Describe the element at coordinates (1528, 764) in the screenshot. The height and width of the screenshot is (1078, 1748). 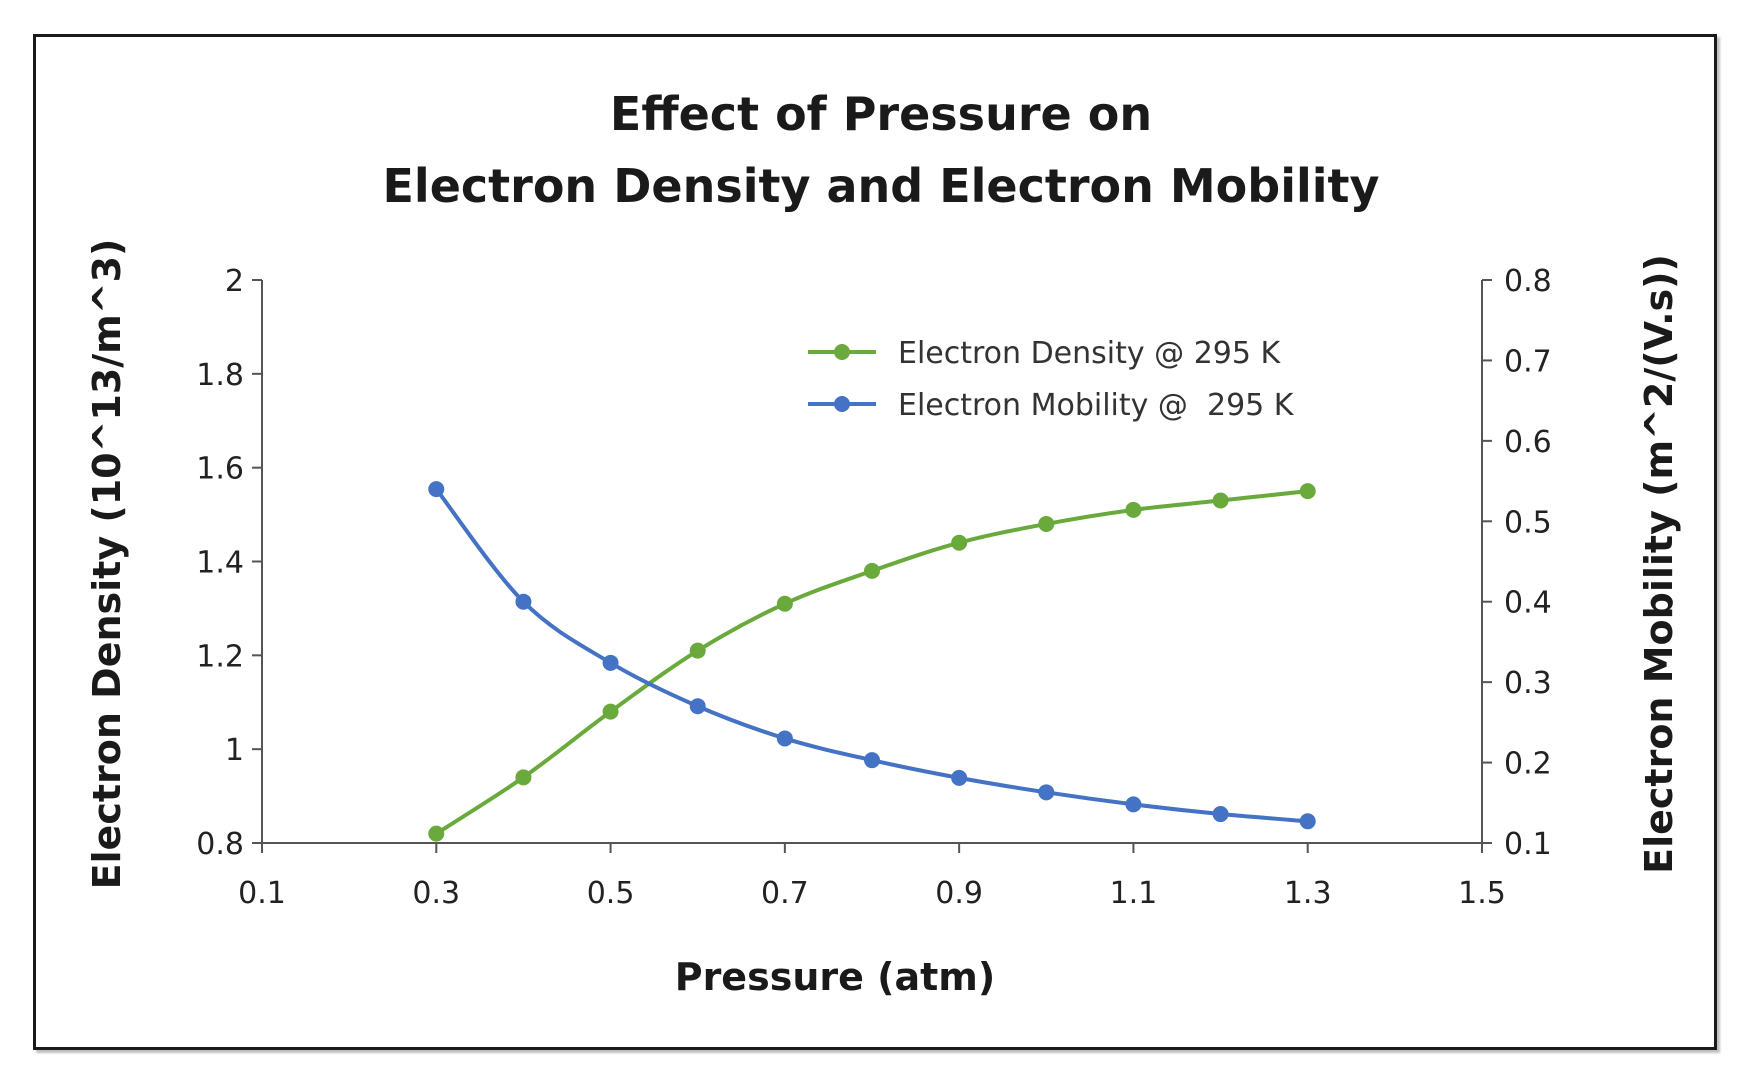
I see `y2-tick-label: 0.2` at that location.